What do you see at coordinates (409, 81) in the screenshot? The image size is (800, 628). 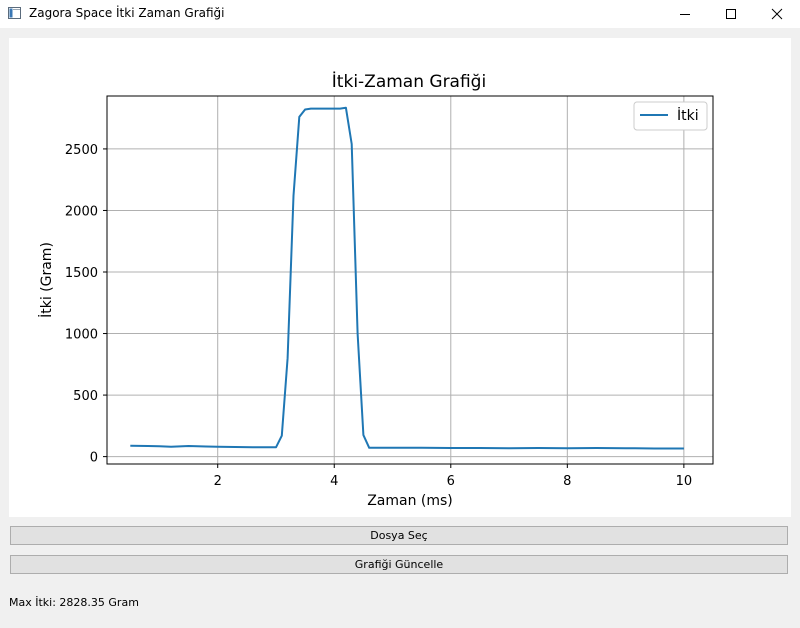 I see `chart-title: İtki-Zaman Grafiği` at bounding box center [409, 81].